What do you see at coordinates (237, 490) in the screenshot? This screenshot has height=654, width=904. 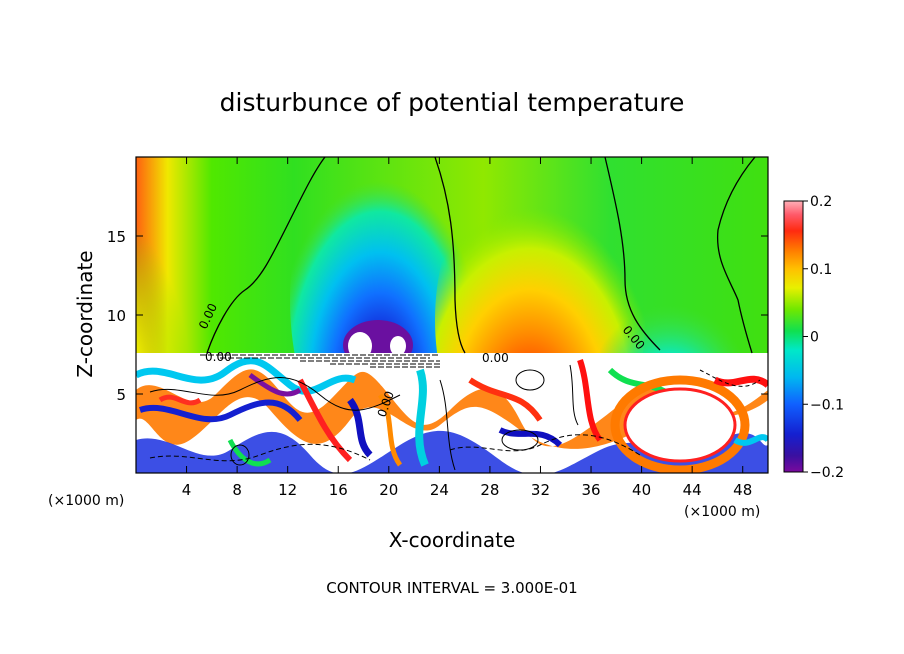 I see `x-tick-label: 8` at bounding box center [237, 490].